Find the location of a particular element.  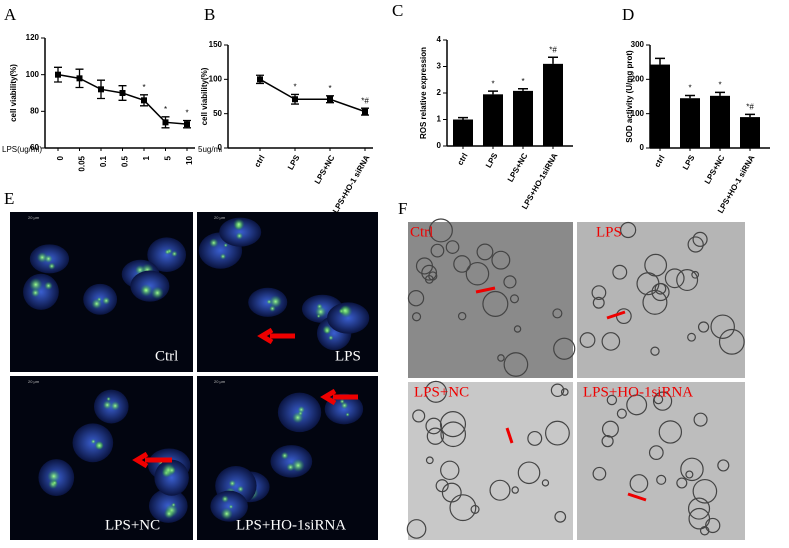

y-tick-label: 2 is located at coordinates (439, 92).